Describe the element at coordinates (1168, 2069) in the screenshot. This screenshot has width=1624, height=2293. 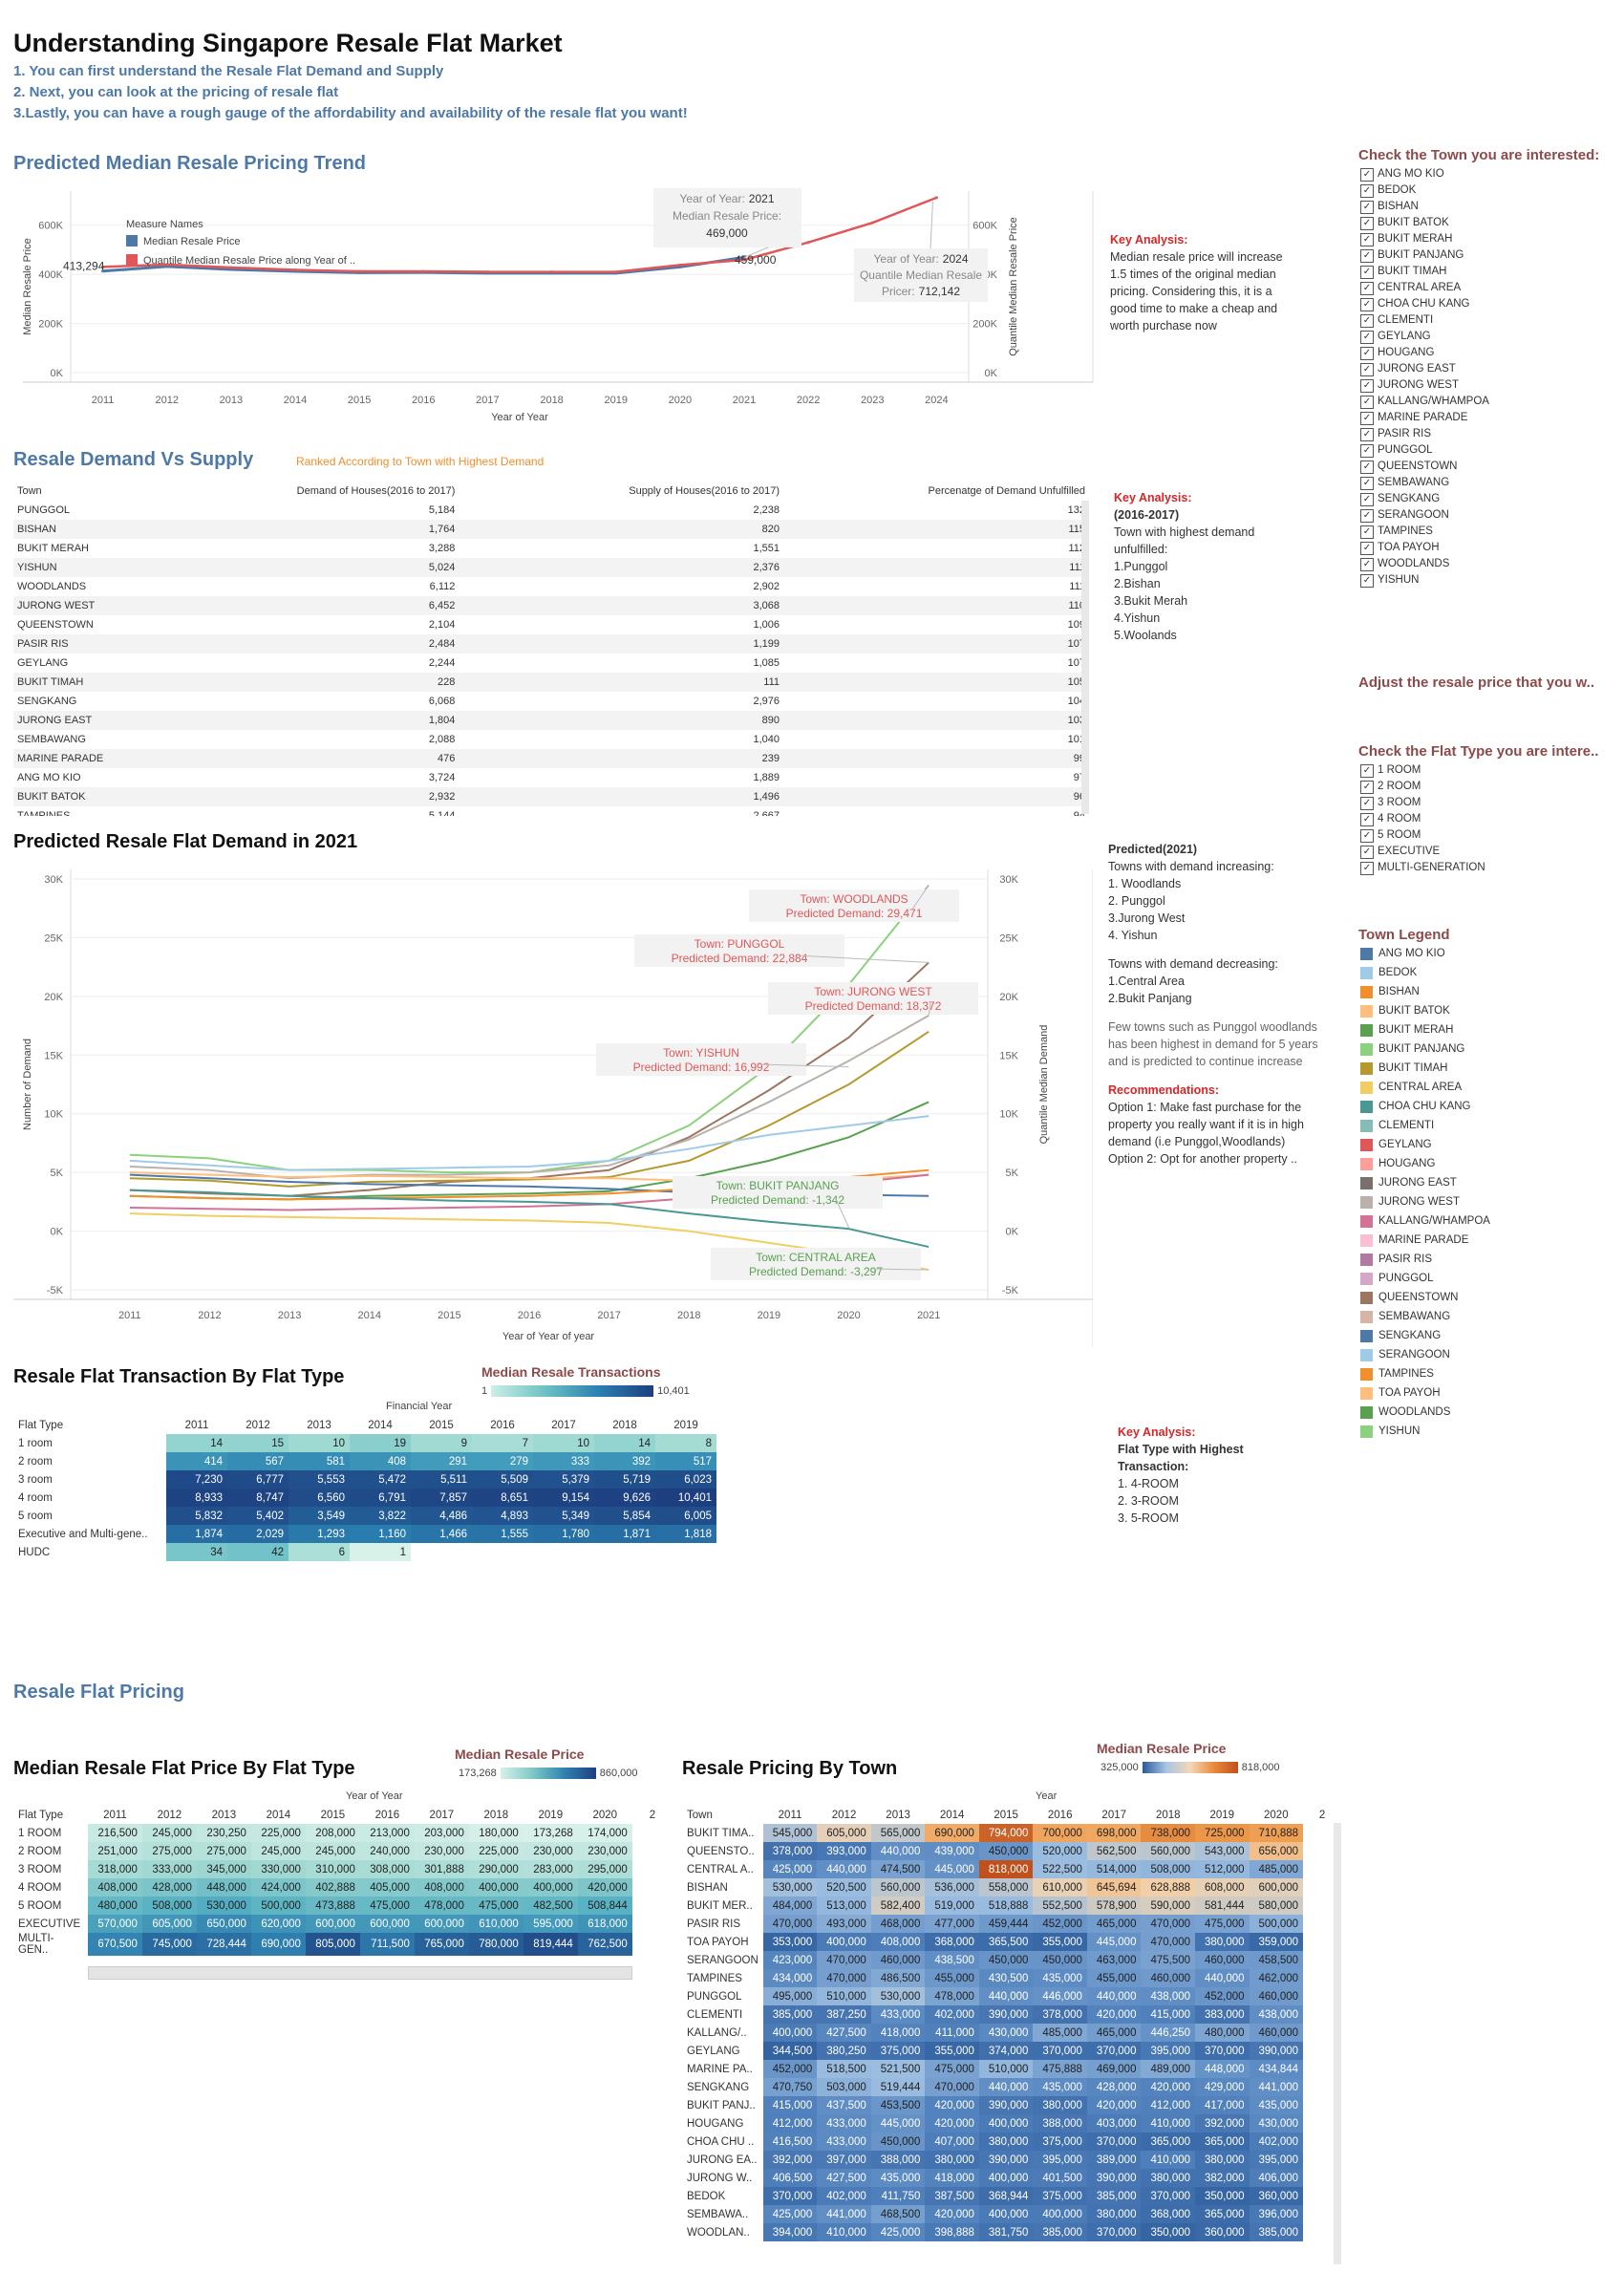
I see `heat-cell: 489,000` at that location.